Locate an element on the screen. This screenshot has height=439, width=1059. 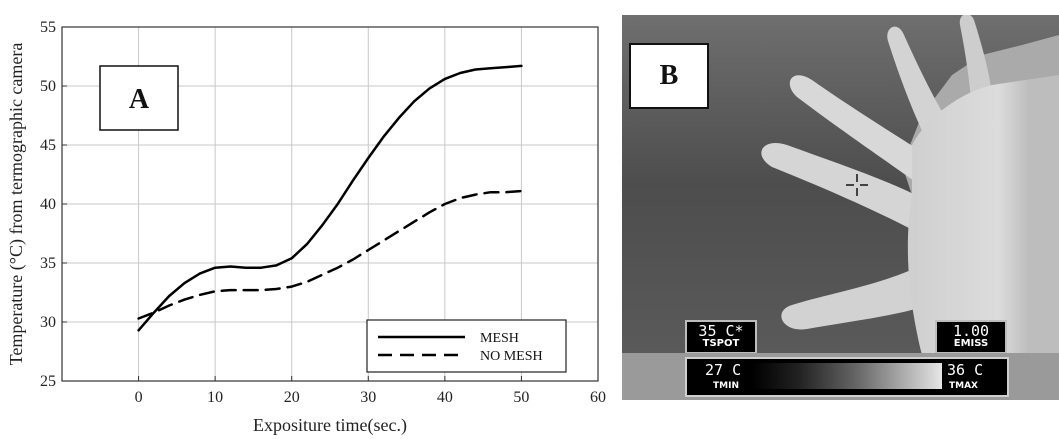
emissivity-readout: 1.00 EMISS is located at coordinates (971, 337).